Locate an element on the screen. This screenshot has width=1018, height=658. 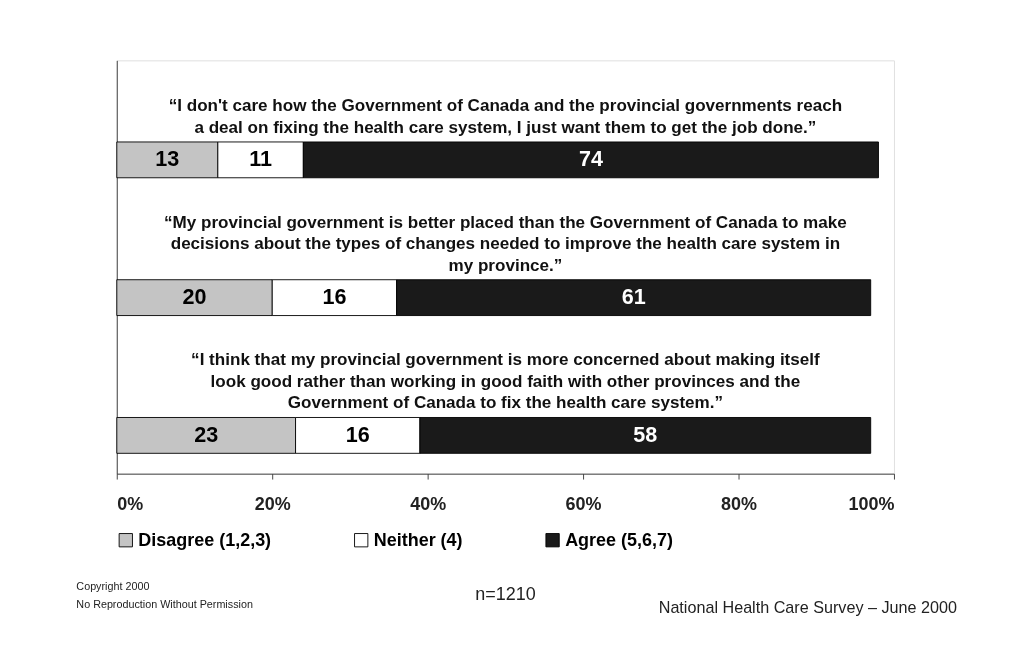
data-label: 13 is located at coordinates (167, 159).